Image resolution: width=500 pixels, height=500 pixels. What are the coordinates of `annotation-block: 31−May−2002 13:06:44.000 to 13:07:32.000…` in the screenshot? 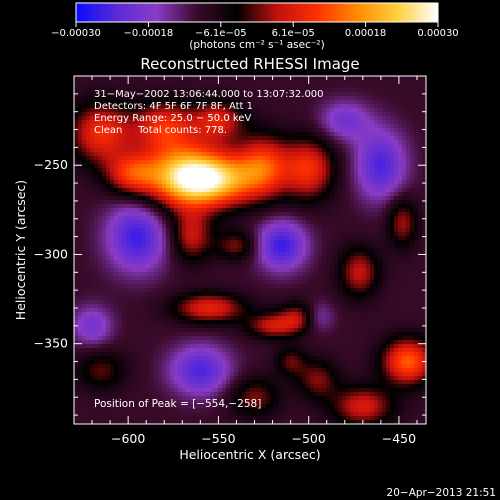 It's located at (209, 112).